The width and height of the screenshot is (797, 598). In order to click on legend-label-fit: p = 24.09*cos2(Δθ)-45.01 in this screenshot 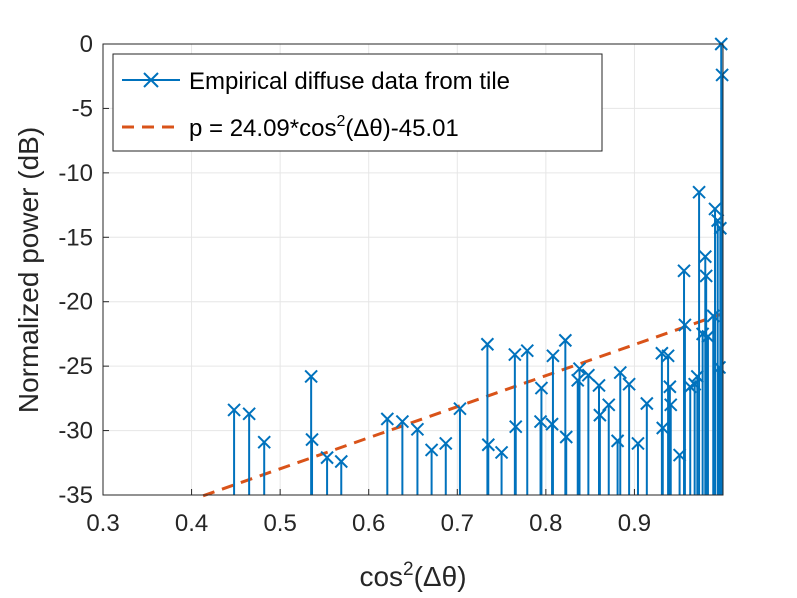, I will do `click(324, 127)`.